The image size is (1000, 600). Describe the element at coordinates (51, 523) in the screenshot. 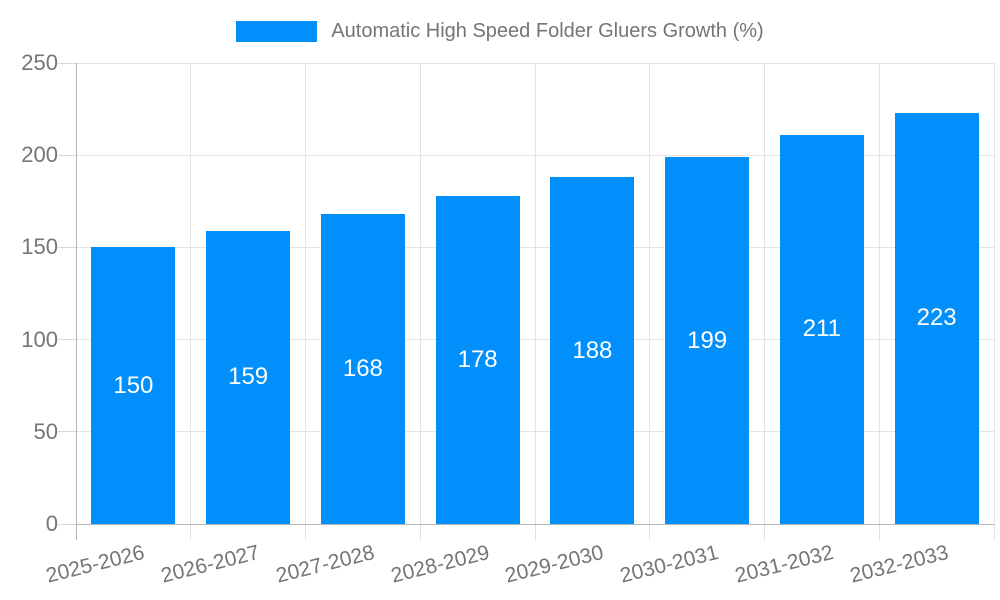

I see `y-axis-tick-label: 0` at that location.